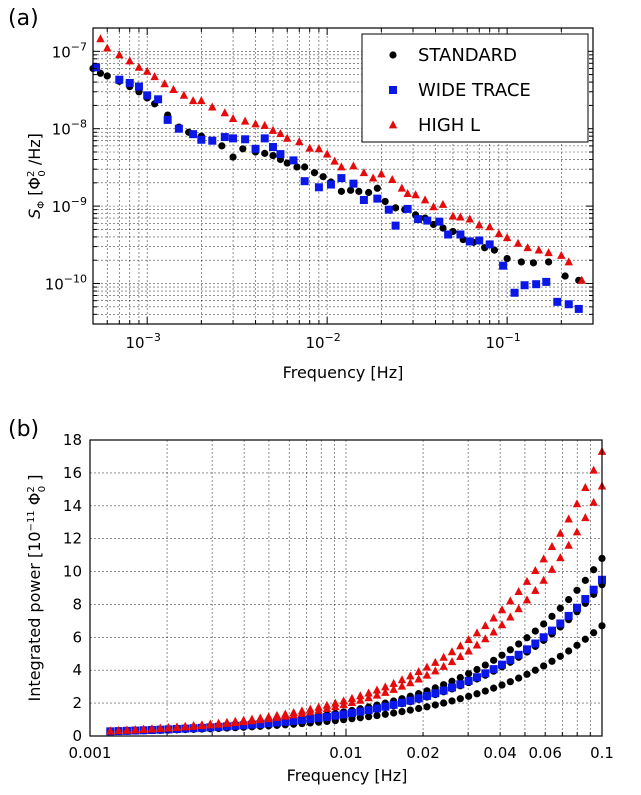 This screenshot has width=641, height=795. What do you see at coordinates (69, 50) in the screenshot?
I see `y-tick-label: 10−7` at bounding box center [69, 50].